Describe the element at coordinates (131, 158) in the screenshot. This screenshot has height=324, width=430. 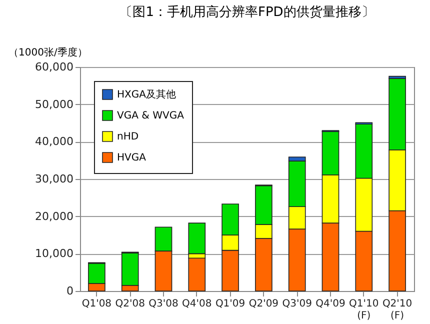
I see `legend-label: HVGA` at that location.